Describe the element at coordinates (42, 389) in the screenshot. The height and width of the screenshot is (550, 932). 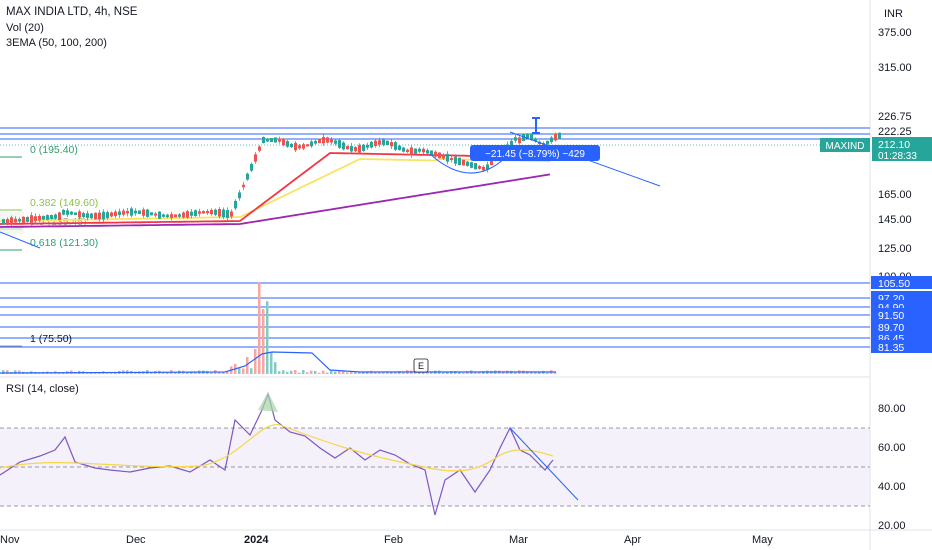
I see `rsi-title: RSI (14, close)` at that location.